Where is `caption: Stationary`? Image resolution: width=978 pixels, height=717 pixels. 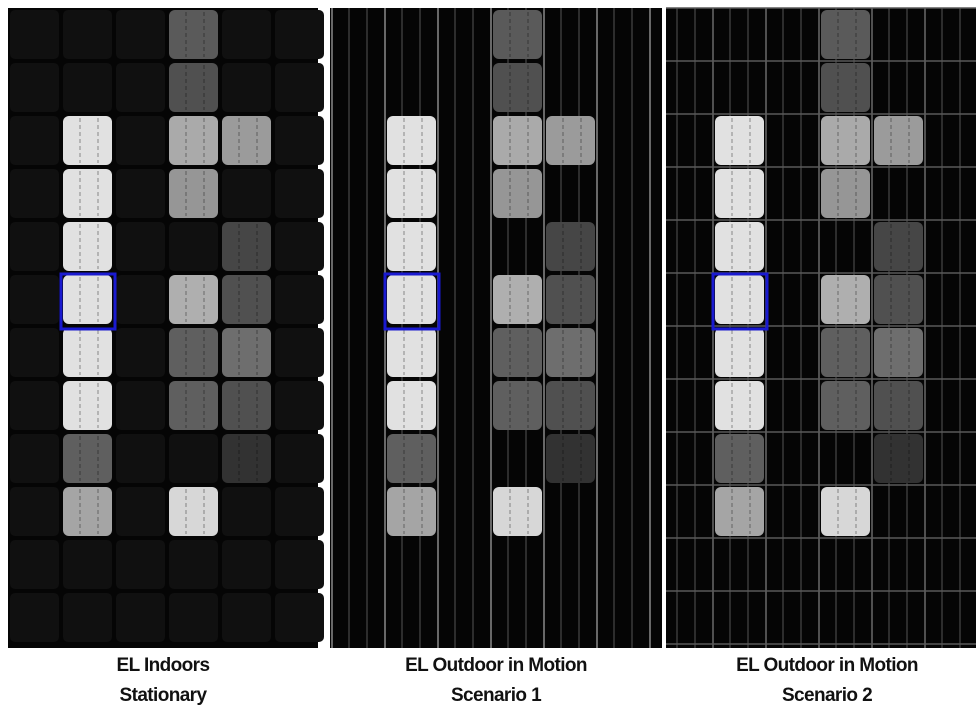
caption: Stationary is located at coordinates (164, 695).